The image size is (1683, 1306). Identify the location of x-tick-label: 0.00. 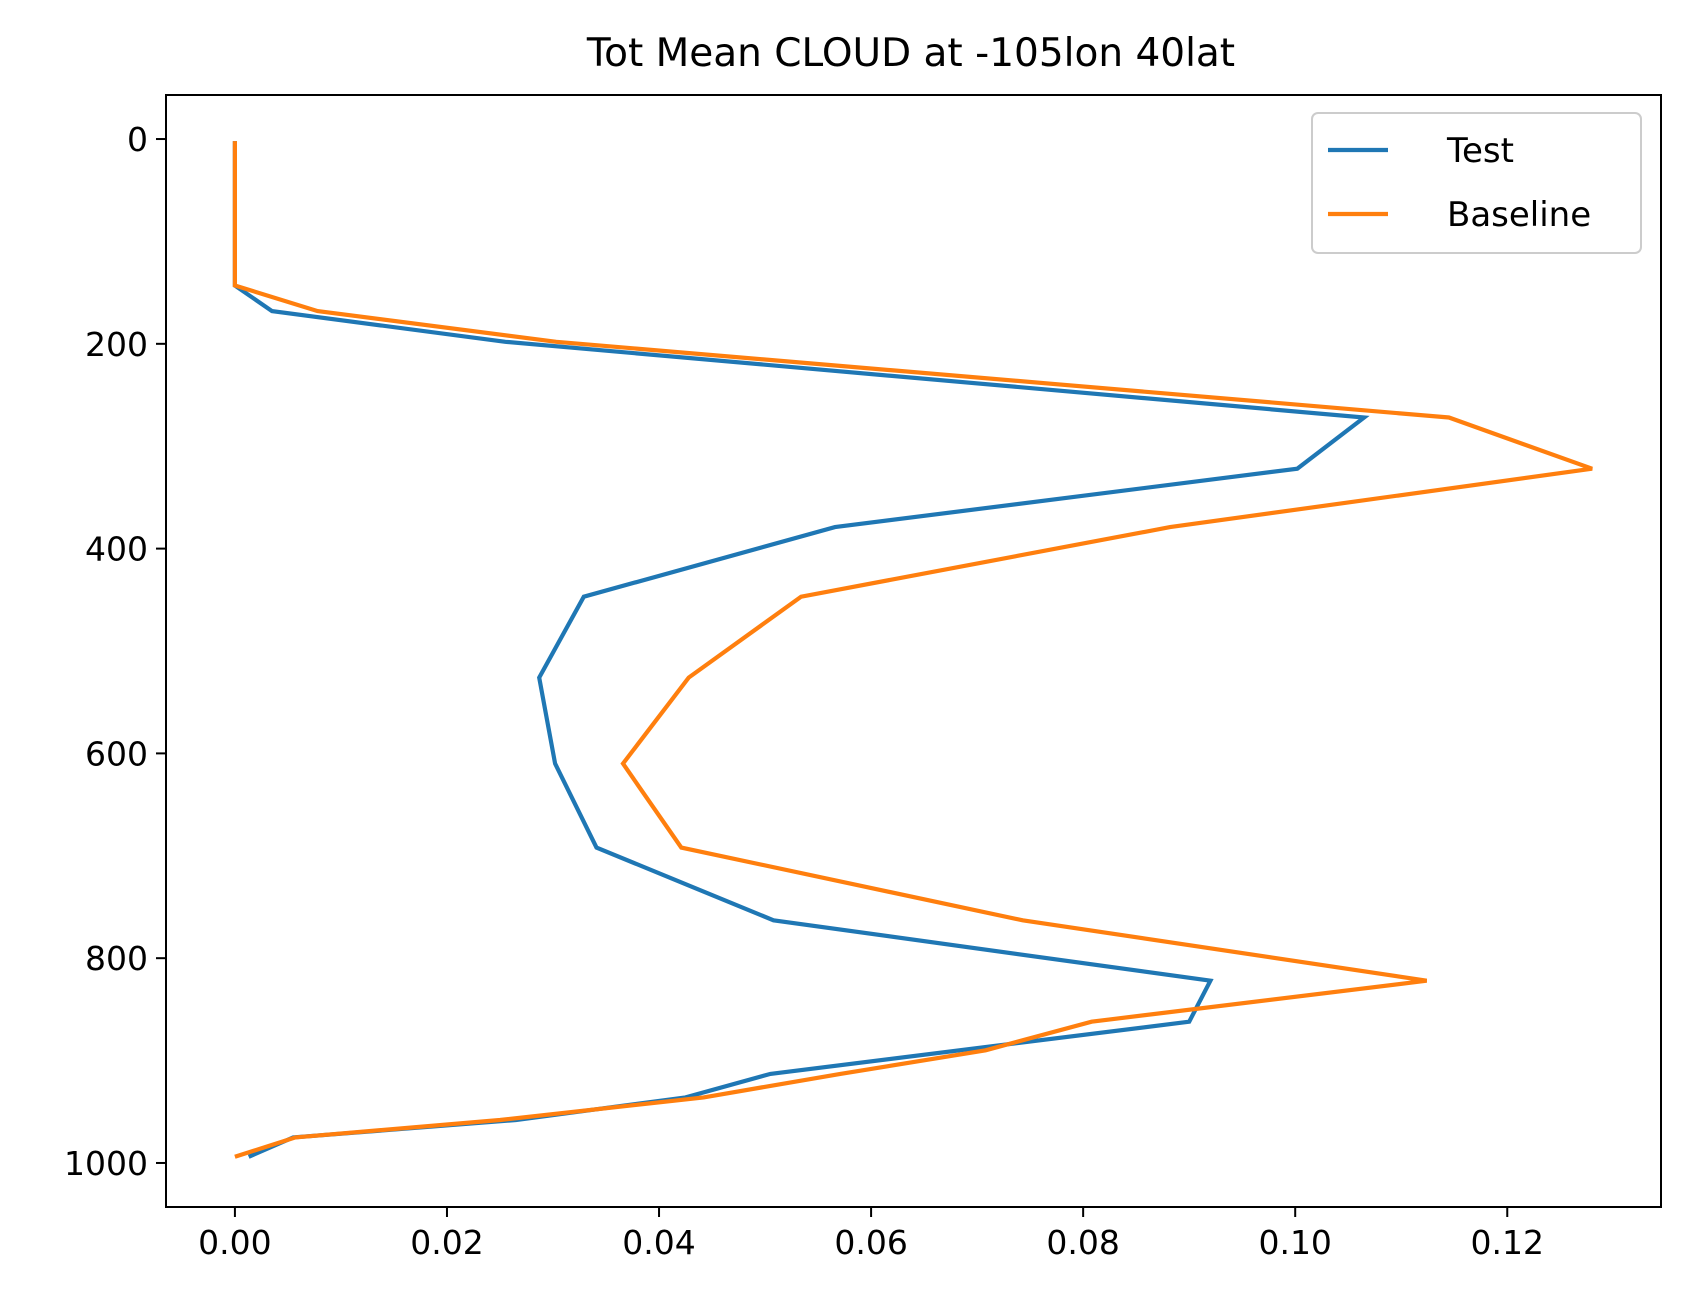
(234, 1242).